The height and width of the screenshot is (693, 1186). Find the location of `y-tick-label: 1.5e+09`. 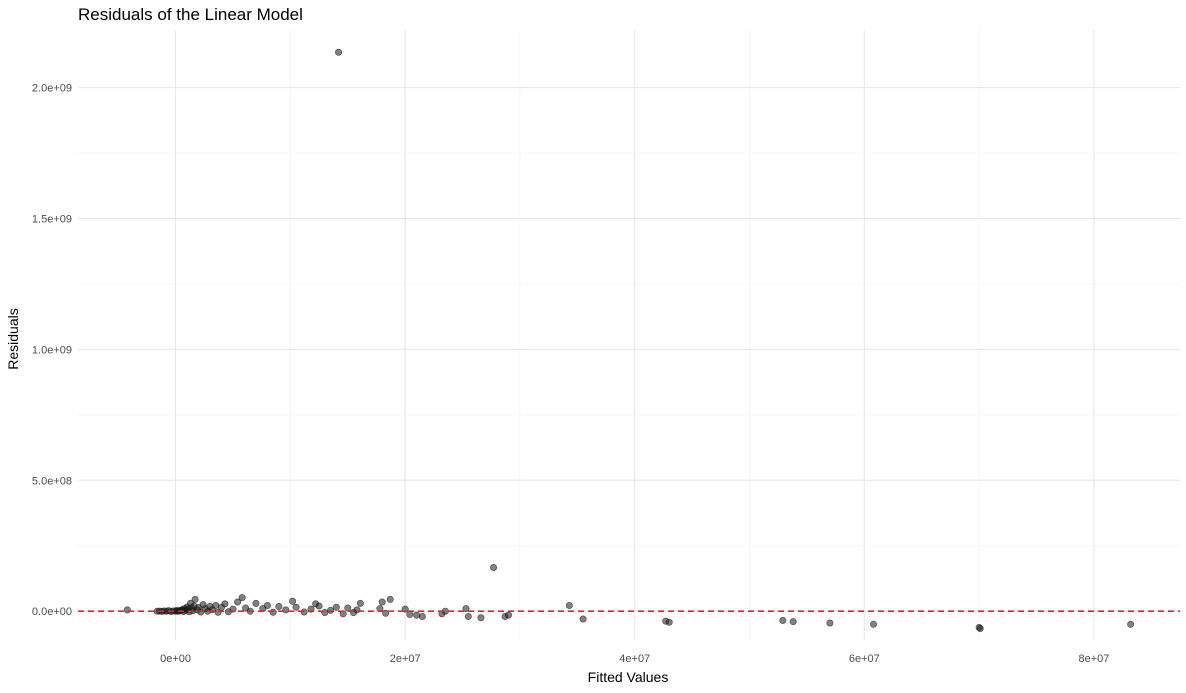

y-tick-label: 1.5e+09 is located at coordinates (52, 219).